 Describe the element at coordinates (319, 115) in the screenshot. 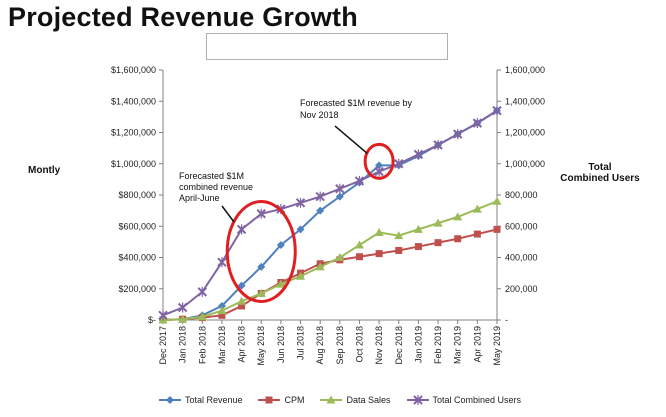

I see `annotation-nov-line: Nov 2018` at that location.